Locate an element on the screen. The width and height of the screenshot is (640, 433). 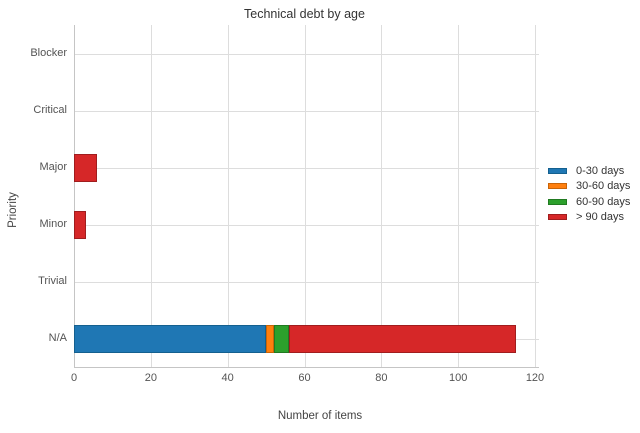
legend-label: 0-30 days is located at coordinates (600, 171).